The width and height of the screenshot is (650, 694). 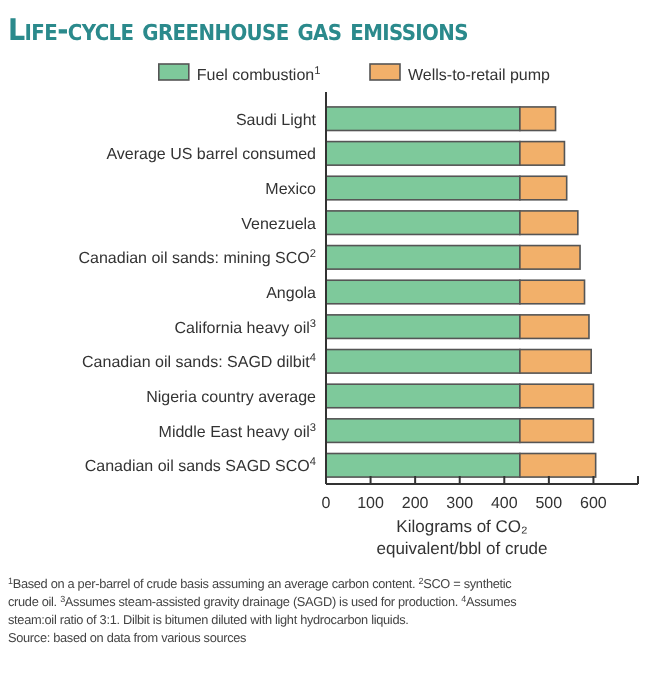 I want to click on x-axis-title: Kilograms of CO₂ equivalent/bbl of crude, so click(x=462, y=537).